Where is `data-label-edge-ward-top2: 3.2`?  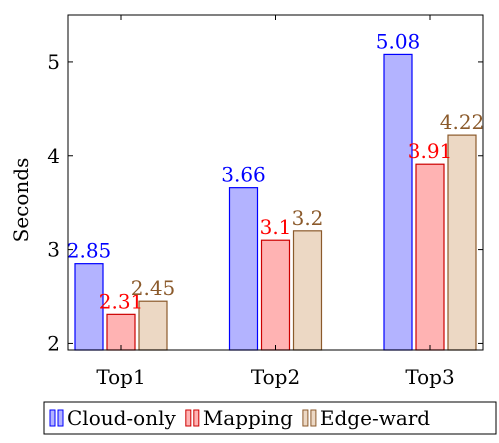 data-label-edge-ward-top2: 3.2 is located at coordinates (308, 218).